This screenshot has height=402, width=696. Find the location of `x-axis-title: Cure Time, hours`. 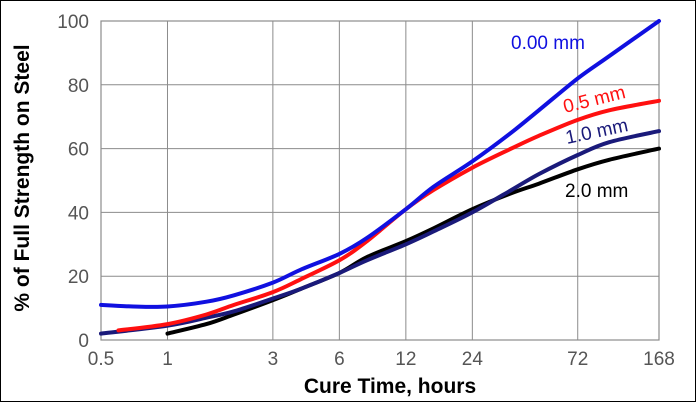

x-axis-title: Cure Time, hours is located at coordinates (390, 386).